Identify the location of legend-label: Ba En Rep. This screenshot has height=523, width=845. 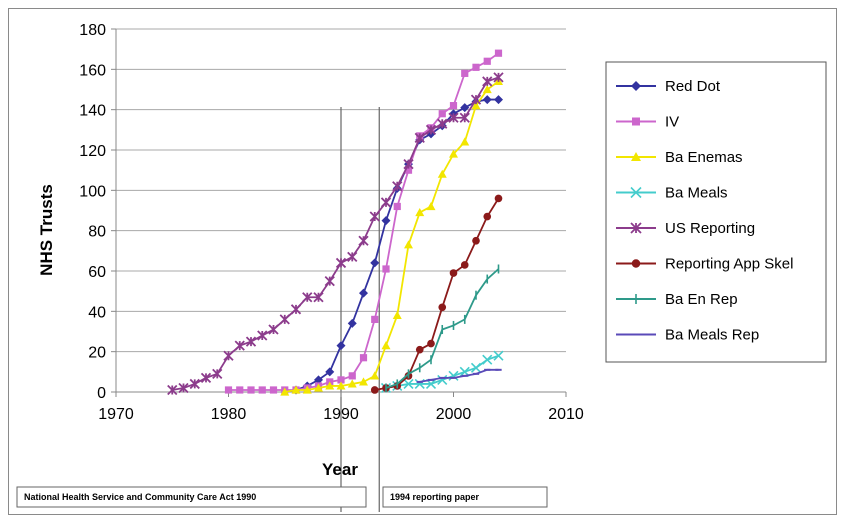
(701, 299).